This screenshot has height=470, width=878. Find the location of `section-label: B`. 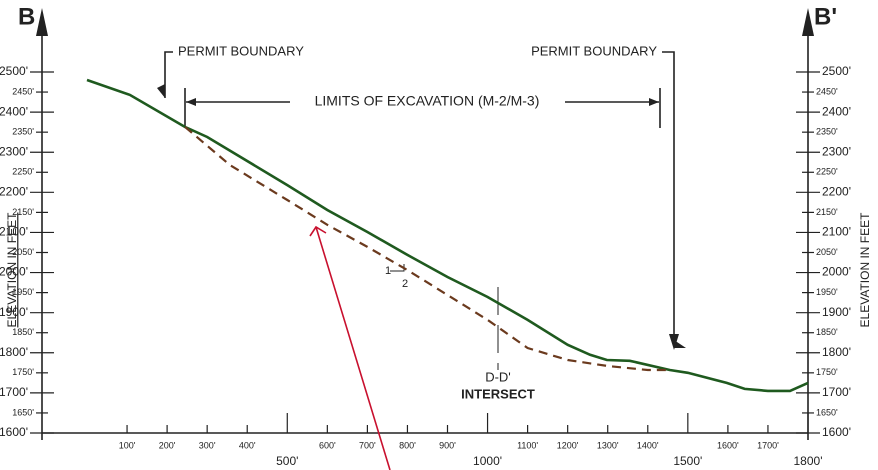

section-label: B is located at coordinates (26, 16).